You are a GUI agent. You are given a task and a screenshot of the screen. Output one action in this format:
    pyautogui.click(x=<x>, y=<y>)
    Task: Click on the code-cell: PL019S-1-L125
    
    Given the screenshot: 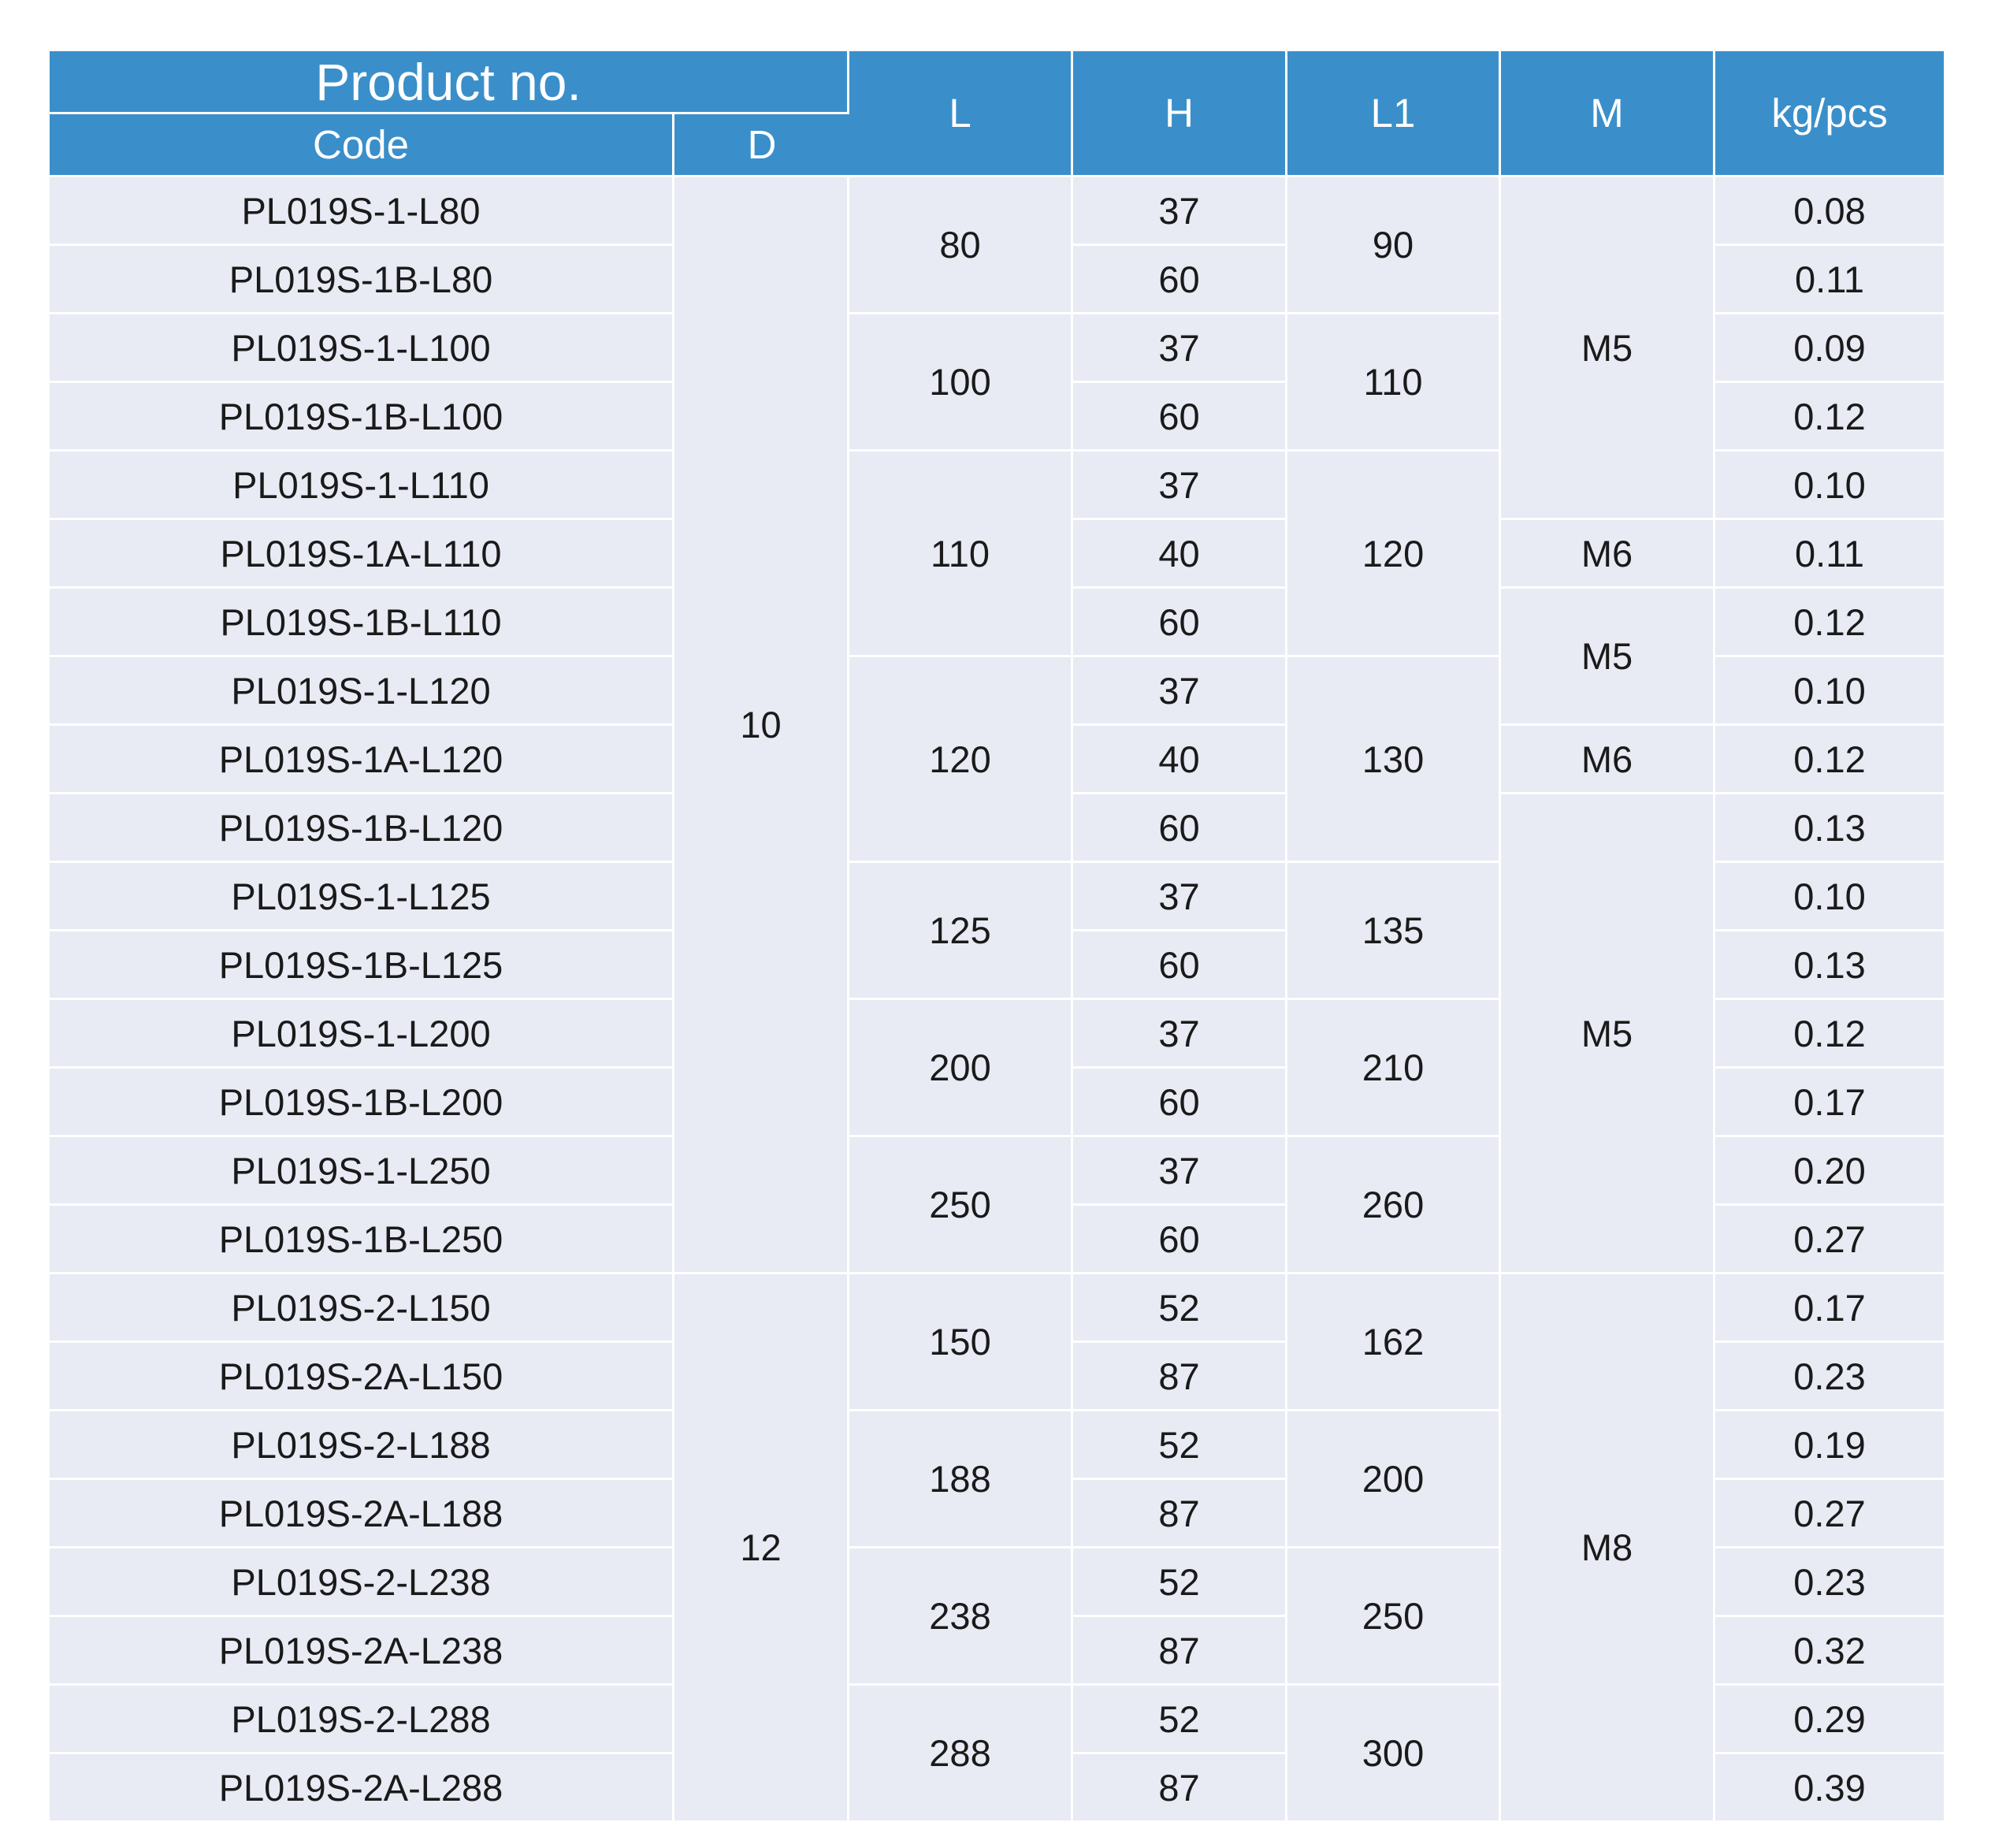 What is the action you would take?
    pyautogui.click(x=362, y=897)
    